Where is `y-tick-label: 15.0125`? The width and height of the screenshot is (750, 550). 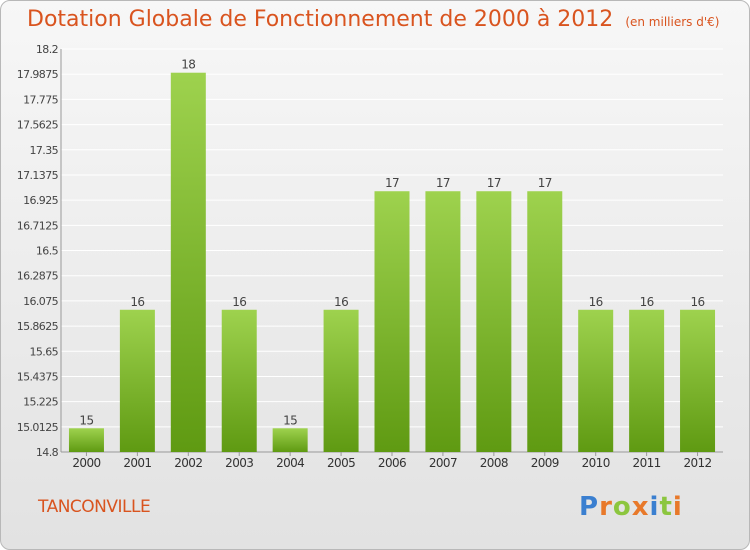
y-tick-label: 15.0125 is located at coordinates (38, 427).